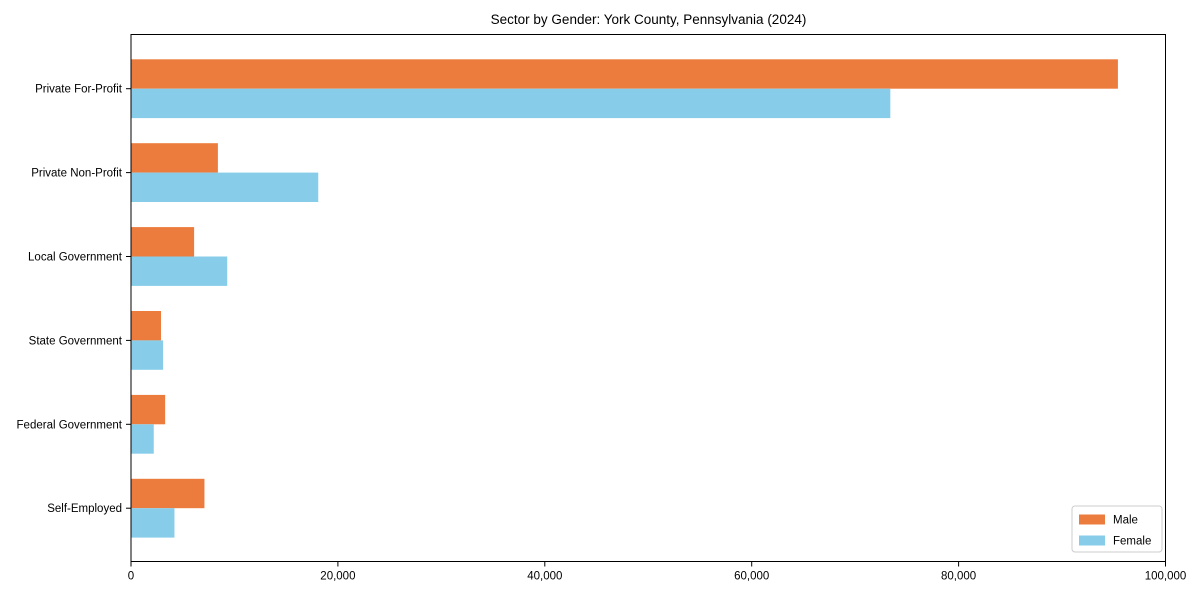  What do you see at coordinates (153, 523) in the screenshot?
I see `bar-female-self-employed` at bounding box center [153, 523].